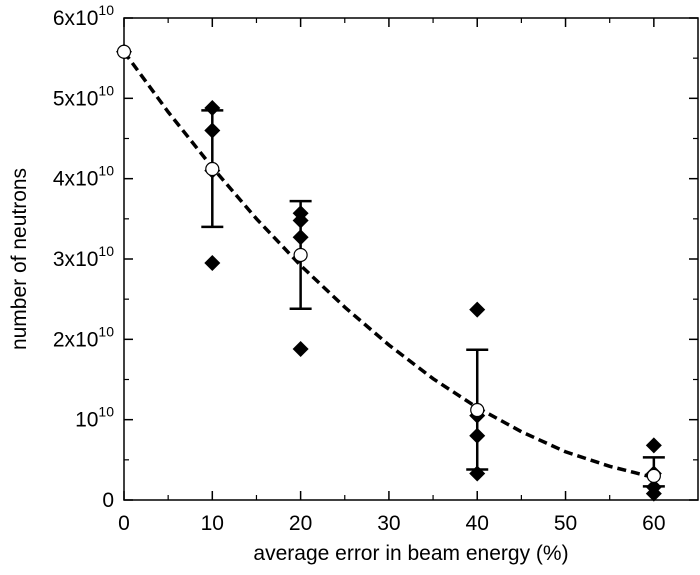 The width and height of the screenshot is (700, 575). I want to click on y-tick-label: 0, so click(108, 500).